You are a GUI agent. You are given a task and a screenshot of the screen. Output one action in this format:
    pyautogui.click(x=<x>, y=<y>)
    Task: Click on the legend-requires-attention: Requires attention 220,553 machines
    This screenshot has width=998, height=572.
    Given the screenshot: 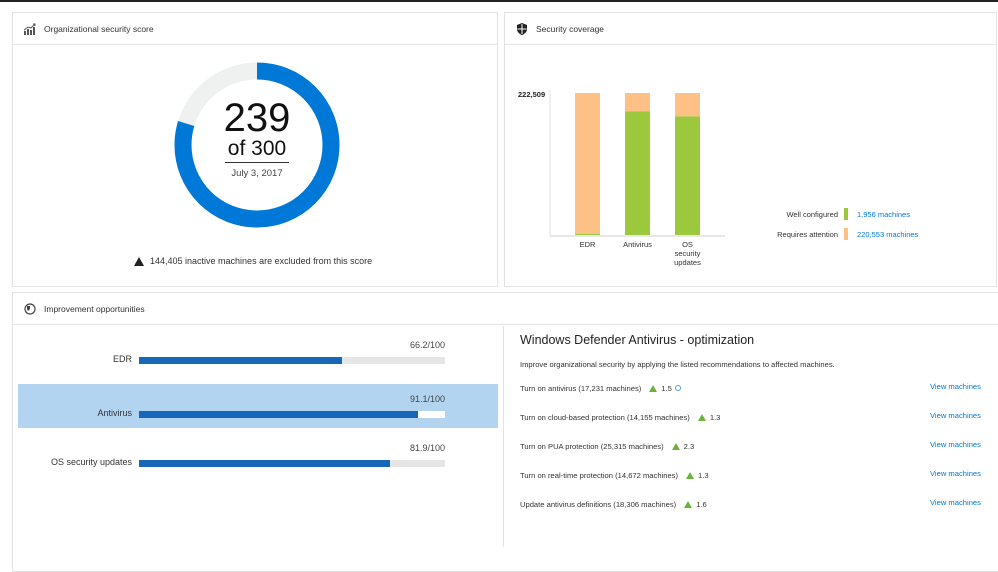 What is the action you would take?
    pyautogui.click(x=819, y=234)
    